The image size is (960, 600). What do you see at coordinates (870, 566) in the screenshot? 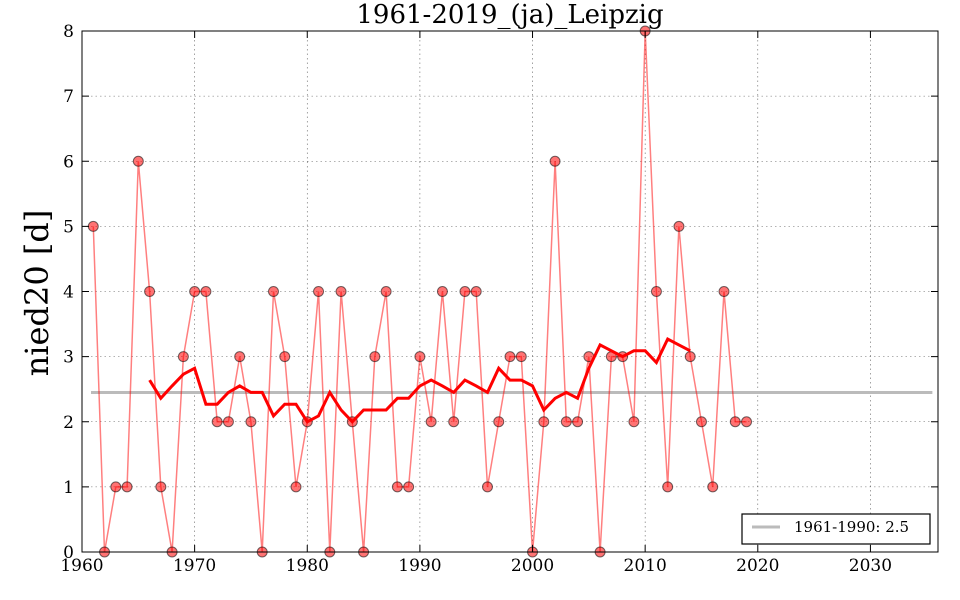
I see `x-tick-label: 2030` at bounding box center [870, 566].